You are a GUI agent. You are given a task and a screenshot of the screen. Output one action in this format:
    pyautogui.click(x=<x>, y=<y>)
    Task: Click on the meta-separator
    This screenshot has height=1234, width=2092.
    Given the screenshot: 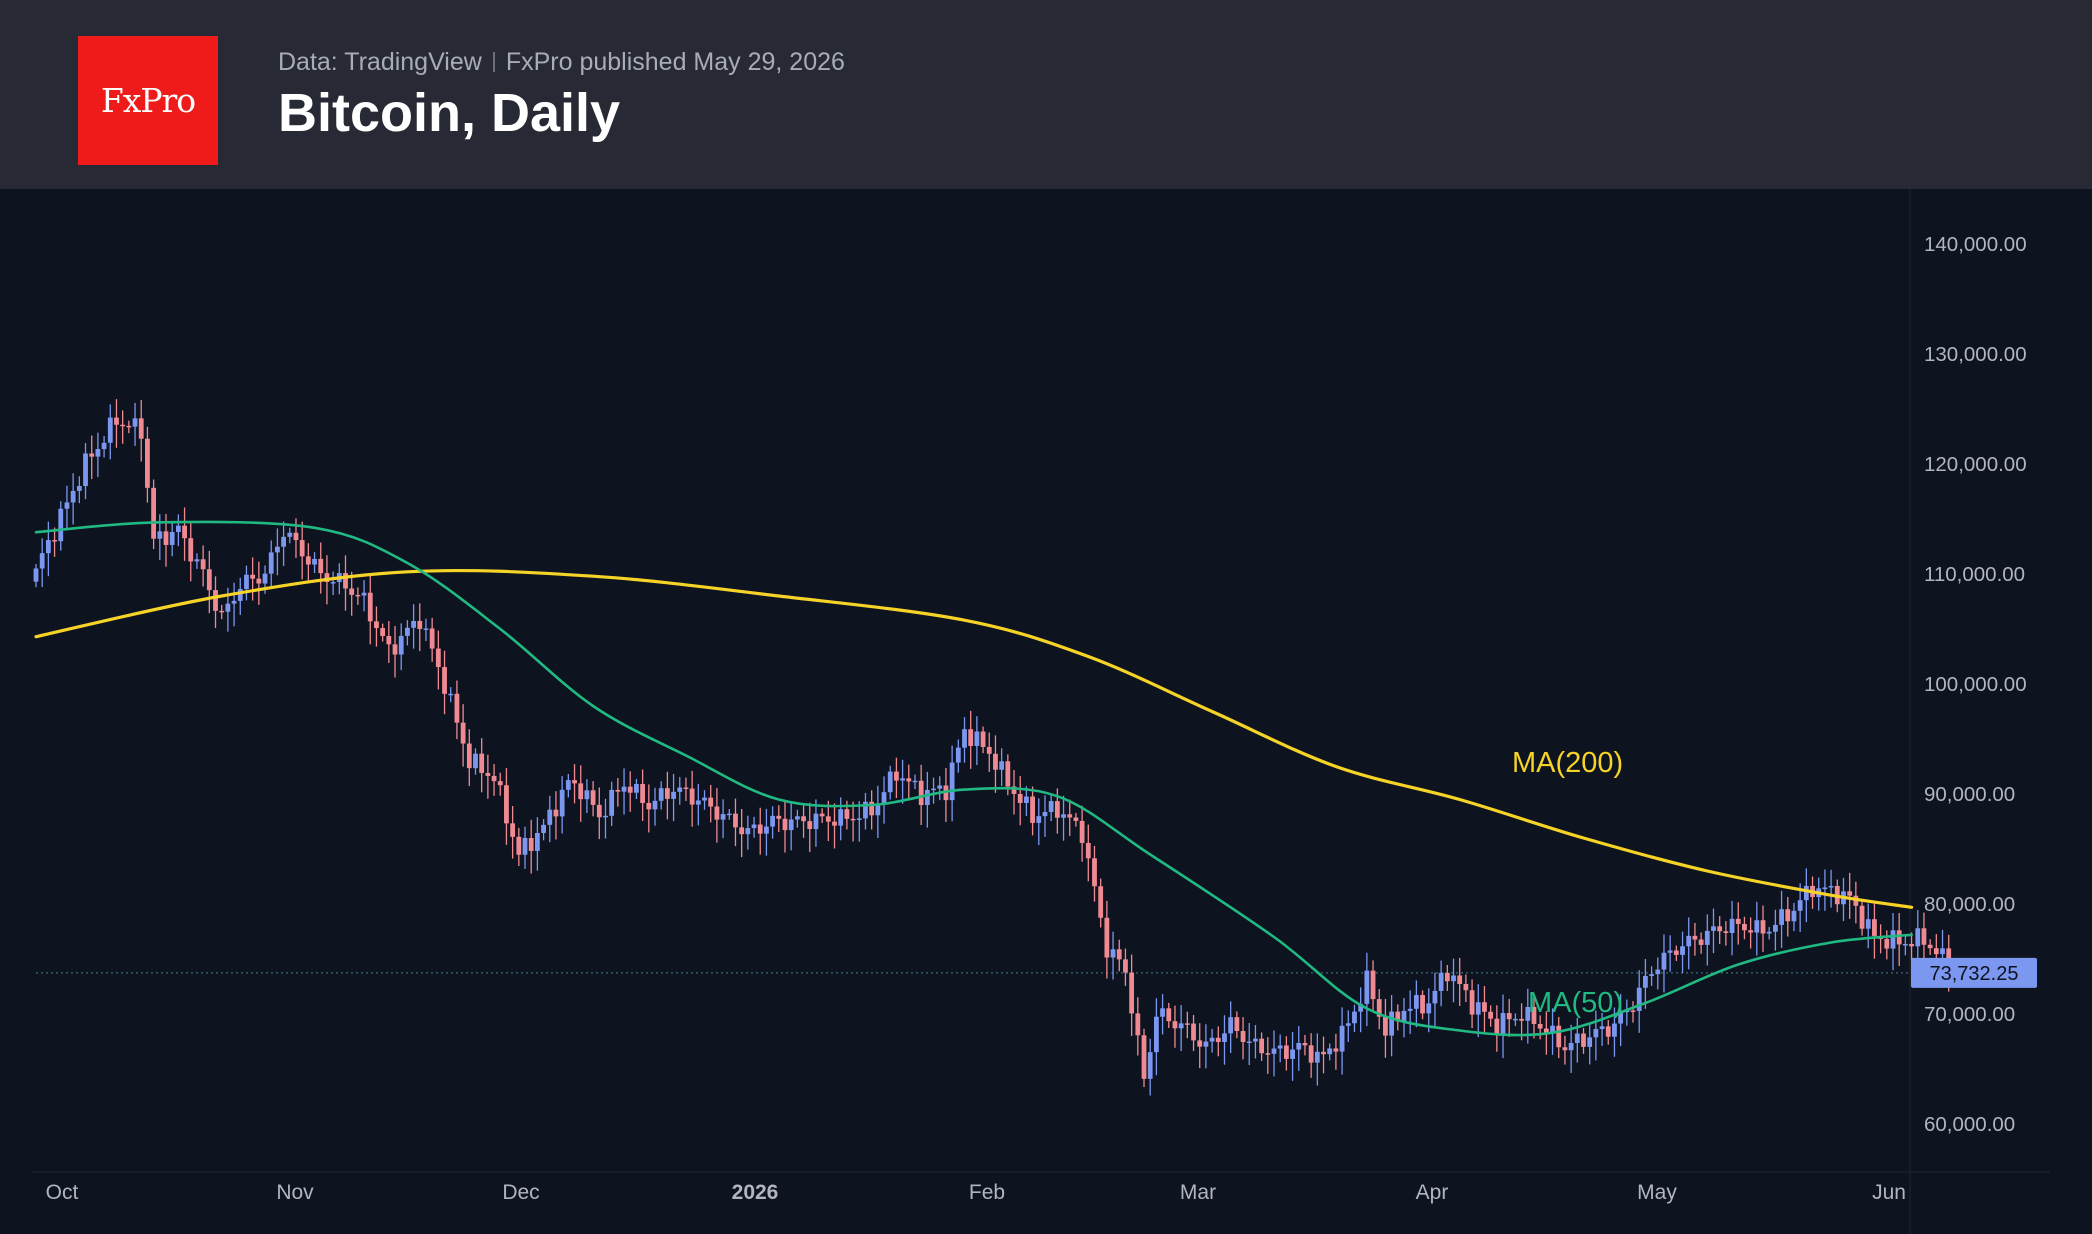 What is the action you would take?
    pyautogui.click(x=493, y=62)
    